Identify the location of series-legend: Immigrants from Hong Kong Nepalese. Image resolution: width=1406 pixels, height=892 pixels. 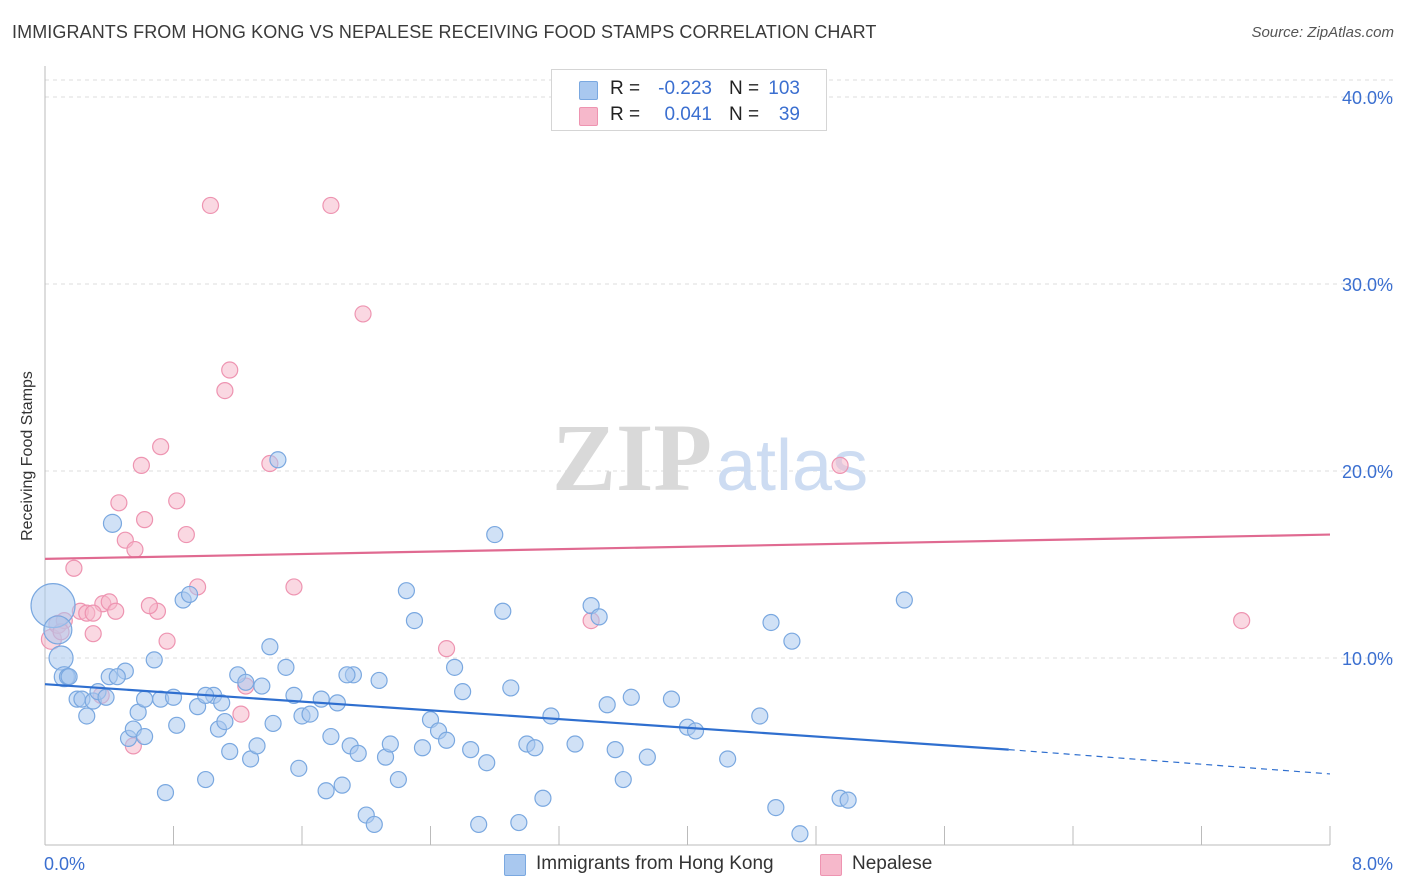
(703, 866).